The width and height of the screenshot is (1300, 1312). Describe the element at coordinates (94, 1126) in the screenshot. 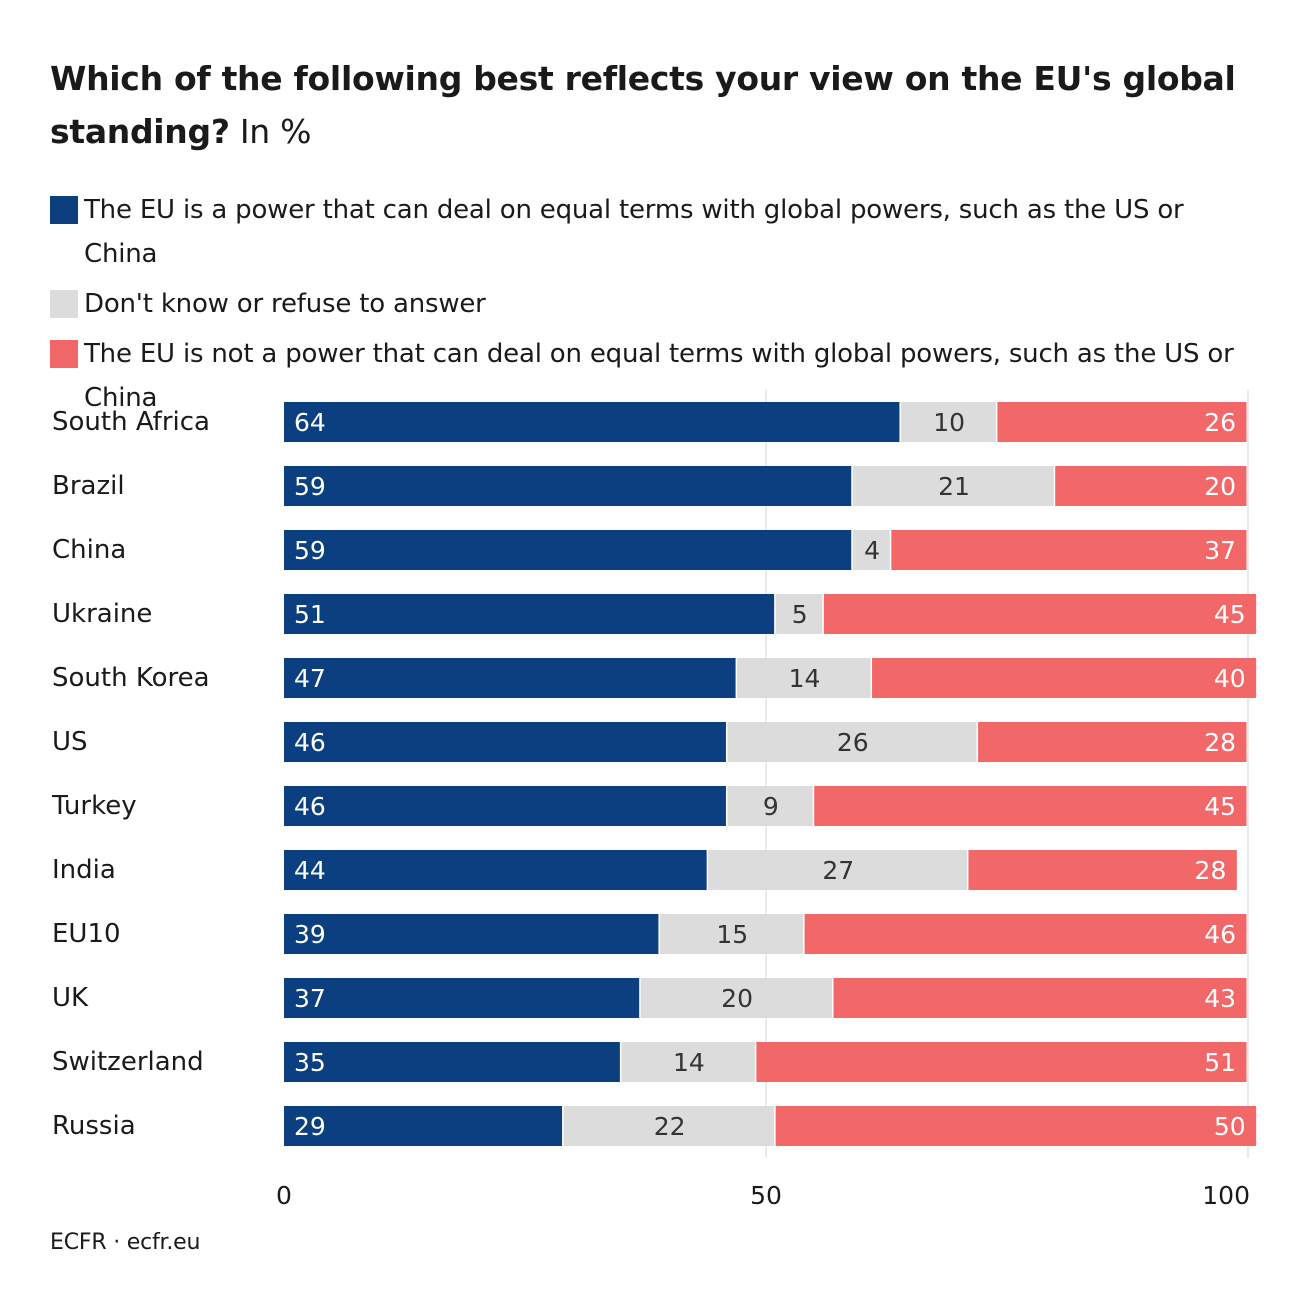

I see `category-label: Russia` at that location.